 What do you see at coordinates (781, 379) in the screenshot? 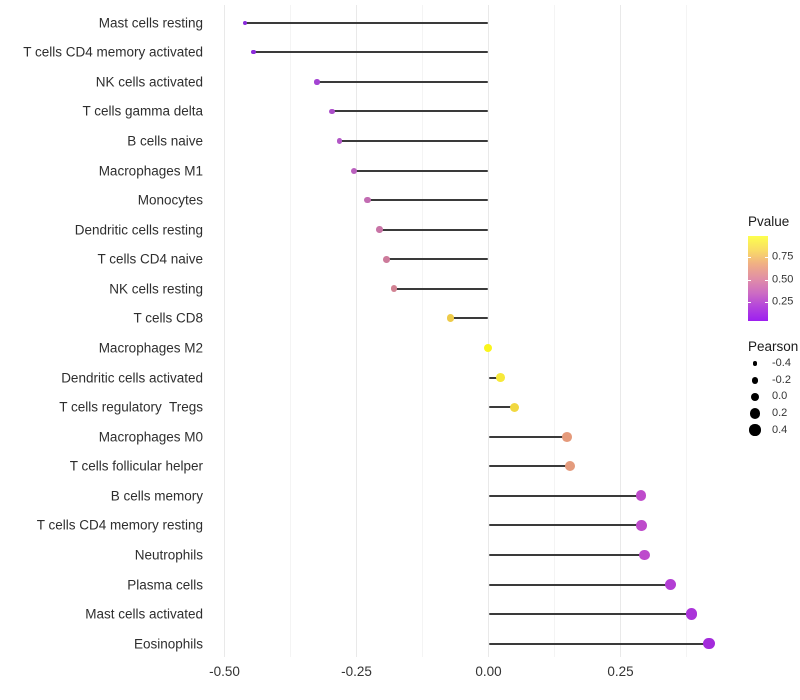
I see `pearson-legend-label: -0.2` at bounding box center [781, 379].